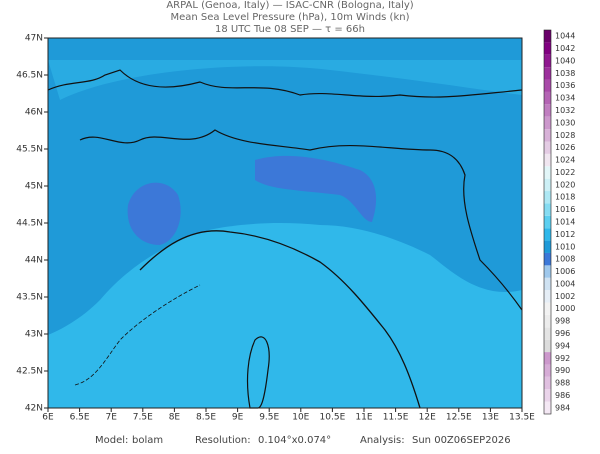 This screenshot has height=454, width=600. I want to click on lat-label: 45.5N, so click(29, 150).